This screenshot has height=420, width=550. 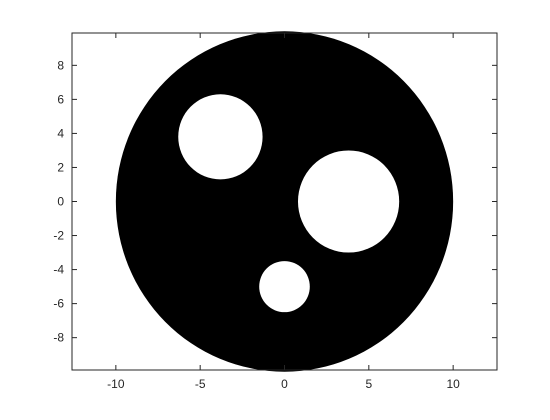 What do you see at coordinates (220, 137) in the screenshot?
I see `hole-upper-left` at bounding box center [220, 137].